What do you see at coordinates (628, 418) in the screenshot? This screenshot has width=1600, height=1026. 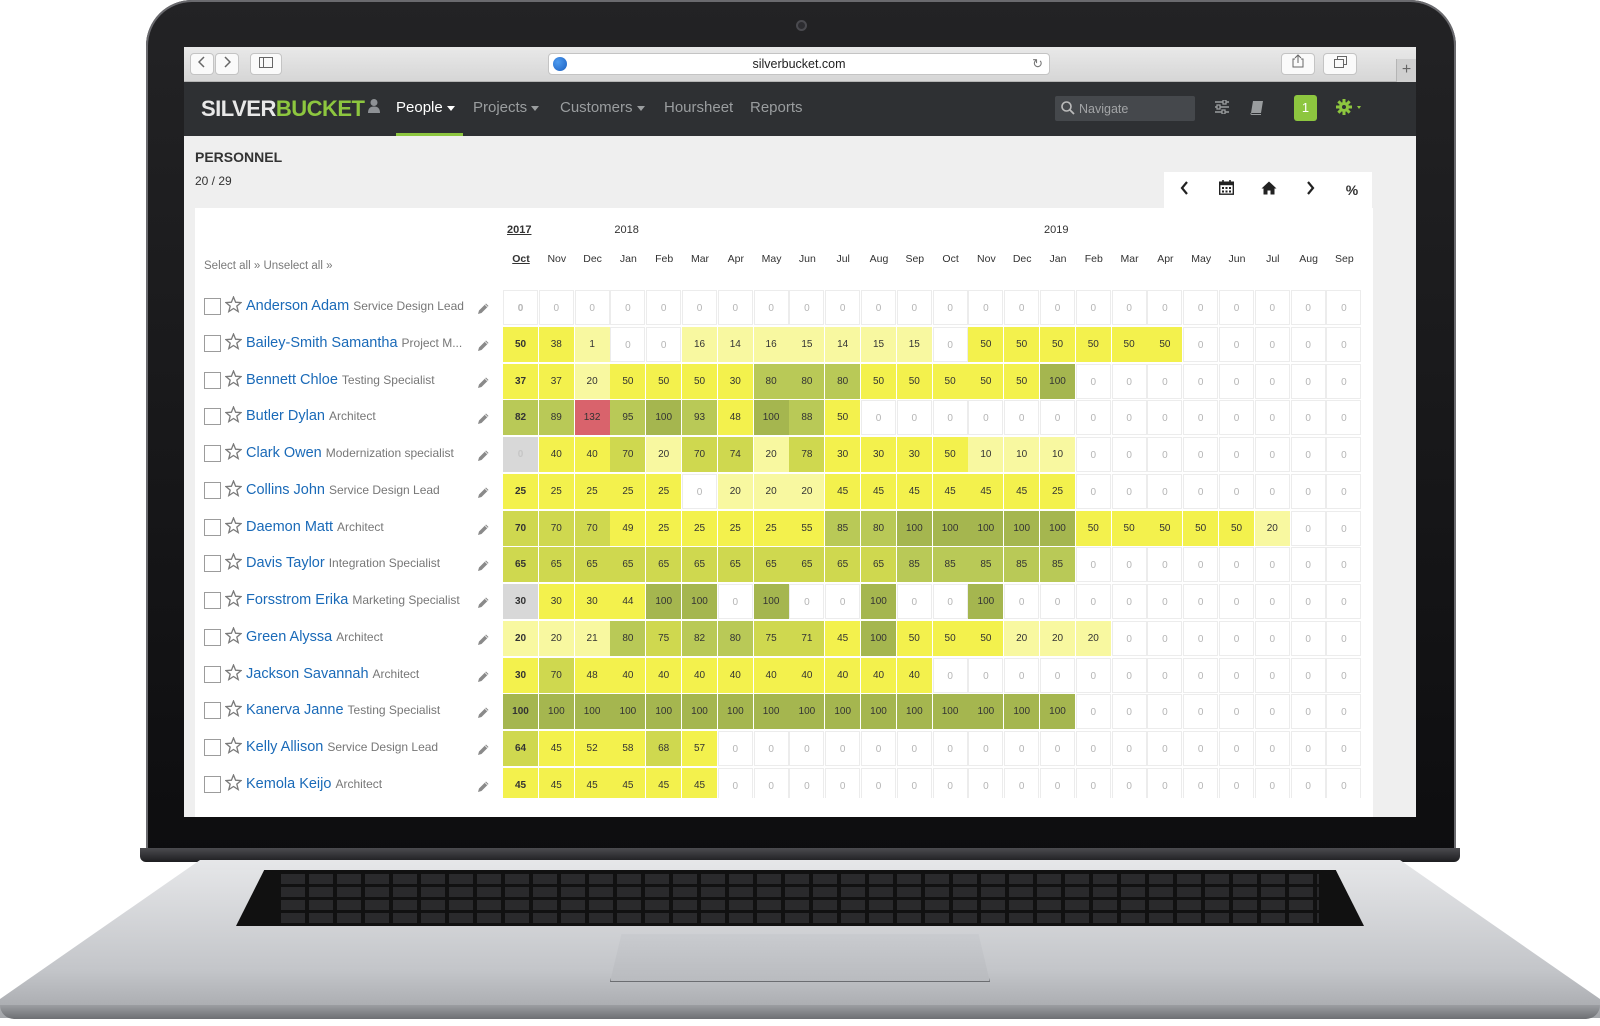 I see `allocation-cell: 95` at bounding box center [628, 418].